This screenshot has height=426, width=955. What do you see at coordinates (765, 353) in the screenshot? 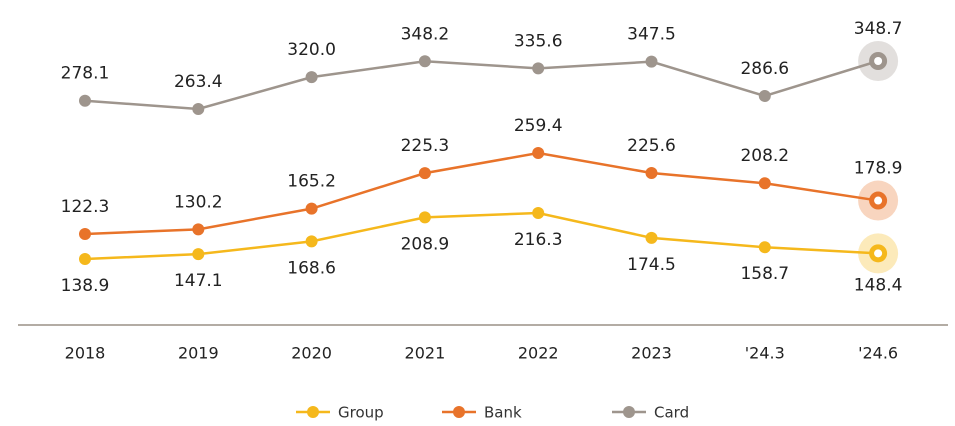
I see `x-tick-label: '24.3` at bounding box center [765, 353].